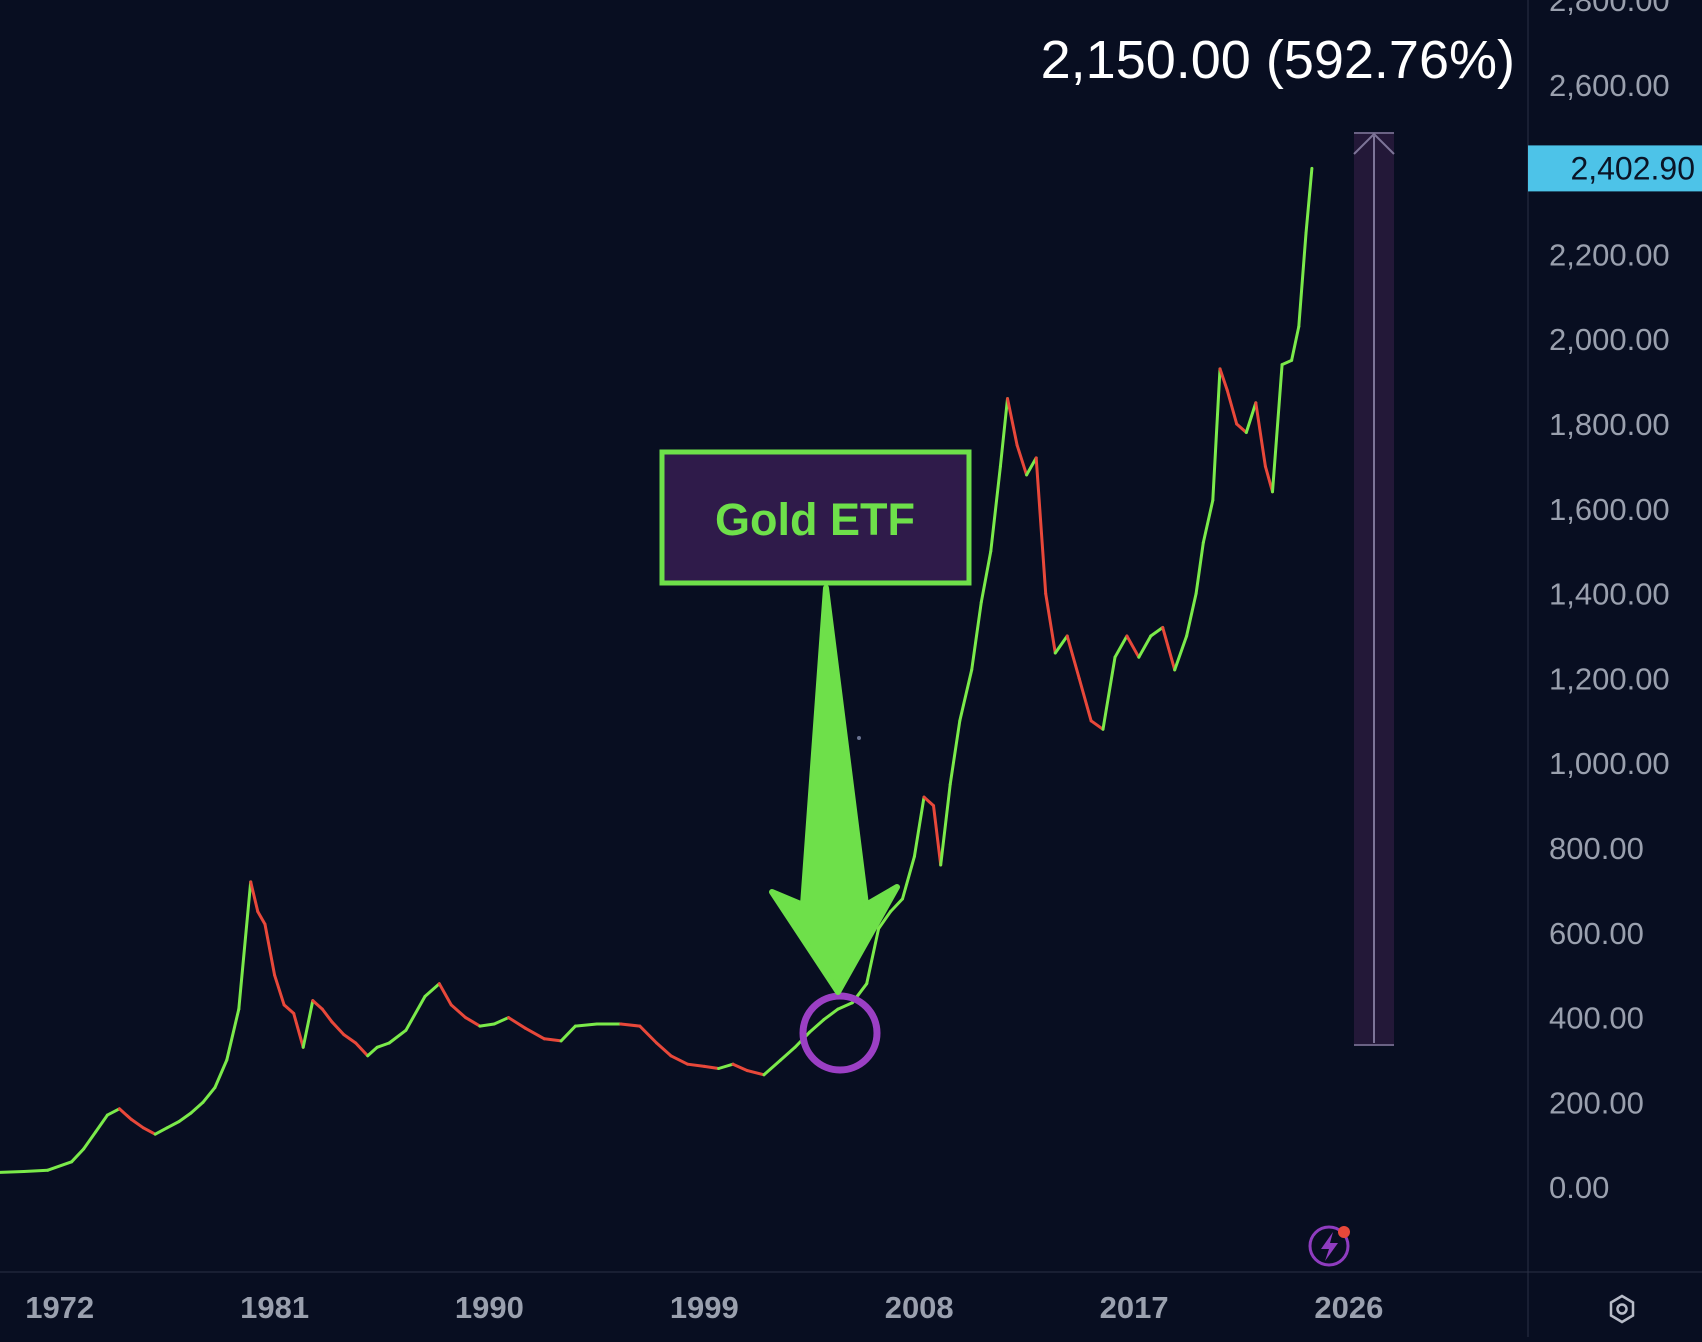 Image resolution: width=1702 pixels, height=1342 pixels. I want to click on annotation-label: Gold ETF, so click(815, 519).